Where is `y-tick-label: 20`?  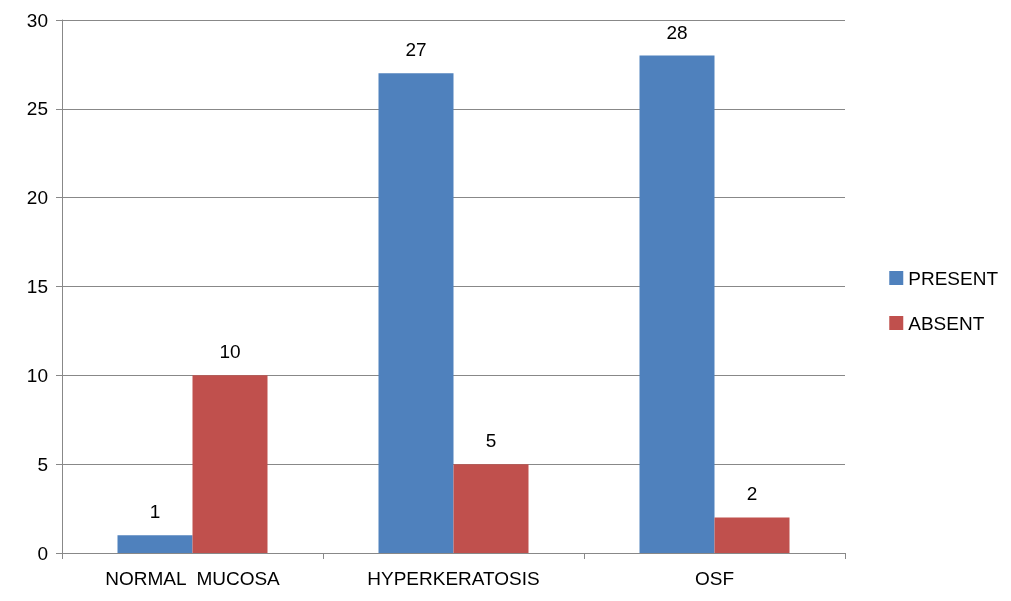
y-tick-label: 20 is located at coordinates (37, 198).